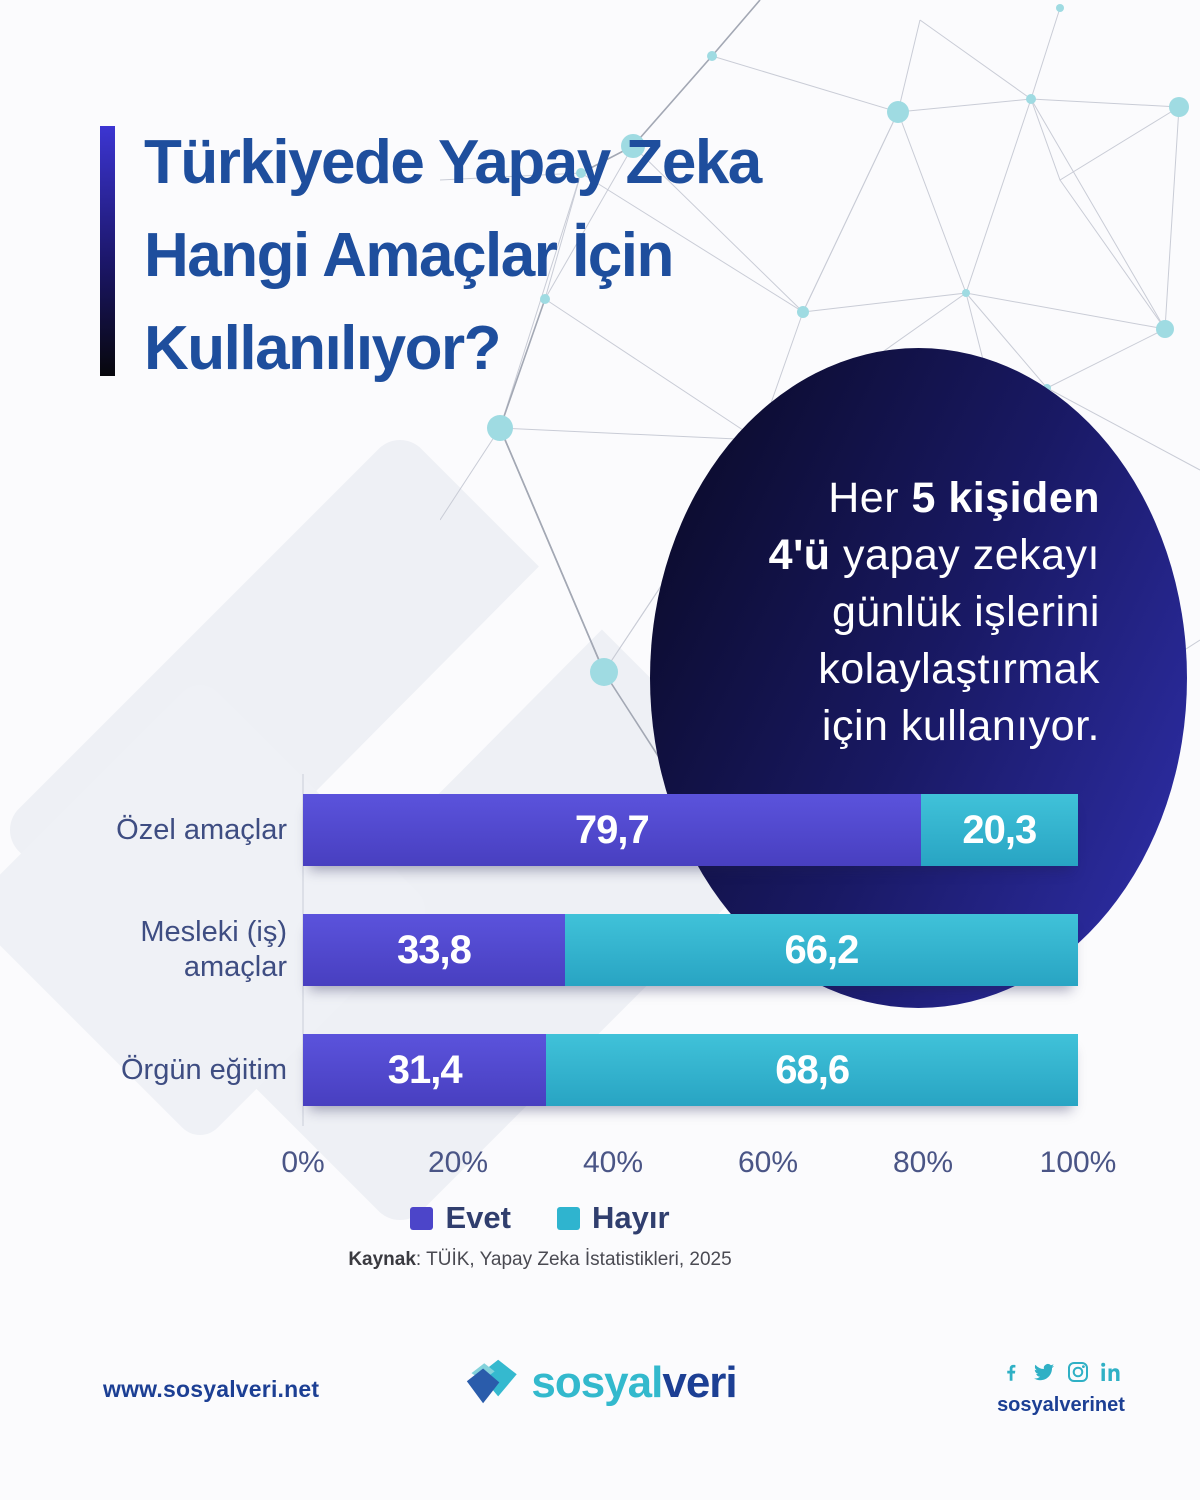 Image resolution: width=1200 pixels, height=1500 pixels. I want to click on hero-line-4: kolaylaştırmak, so click(959, 669).